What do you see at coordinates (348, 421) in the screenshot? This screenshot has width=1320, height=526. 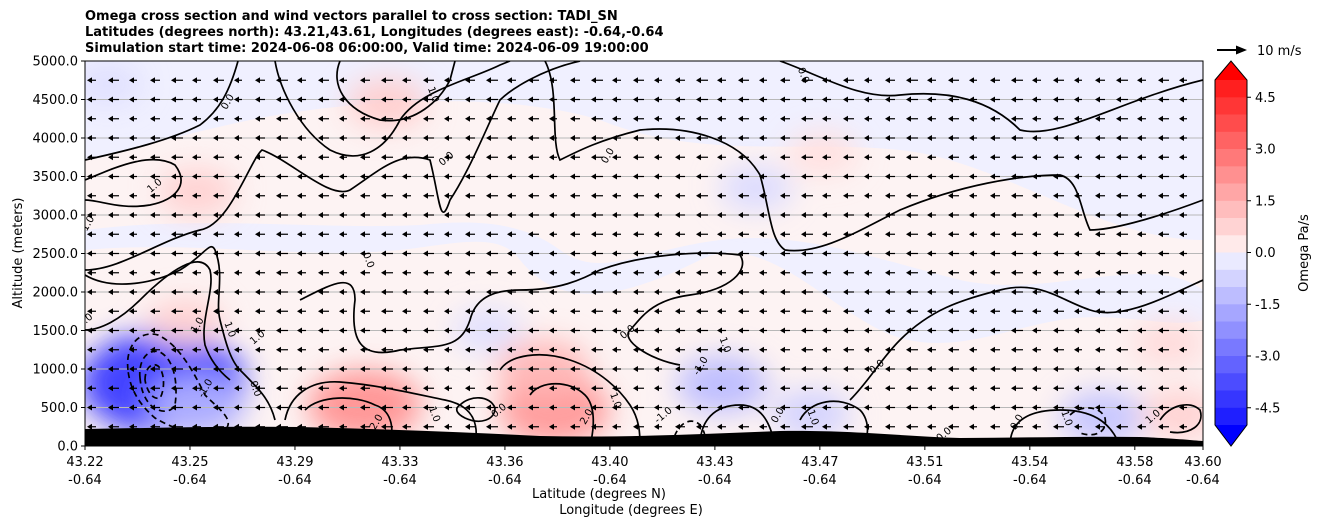 I see `contour-two-center-low` at bounding box center [348, 421].